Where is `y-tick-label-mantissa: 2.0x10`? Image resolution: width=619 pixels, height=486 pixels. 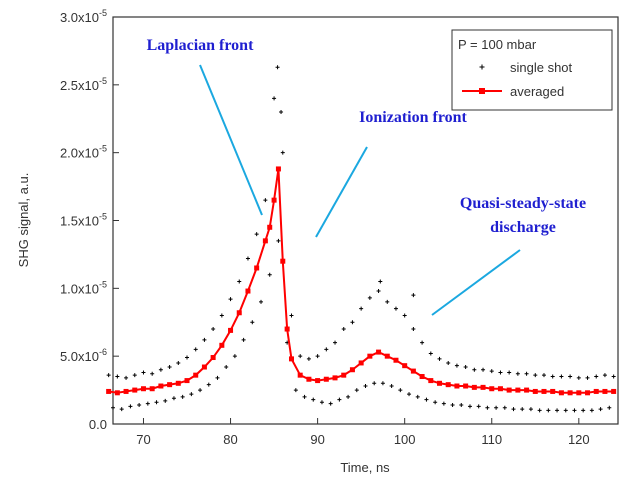
y-tick-label-mantissa: 2.0x10 is located at coordinates (79, 153).